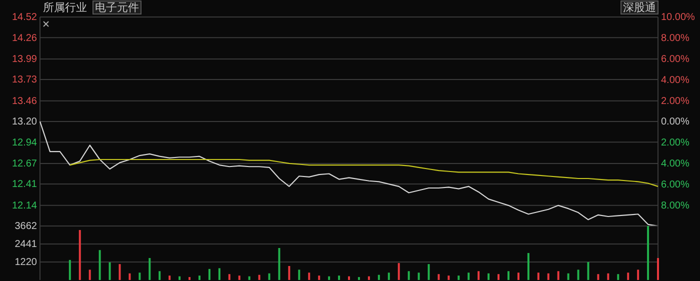  What do you see at coordinates (25, 38) in the screenshot?
I see `y-tick-label: 14.26` at bounding box center [25, 38].